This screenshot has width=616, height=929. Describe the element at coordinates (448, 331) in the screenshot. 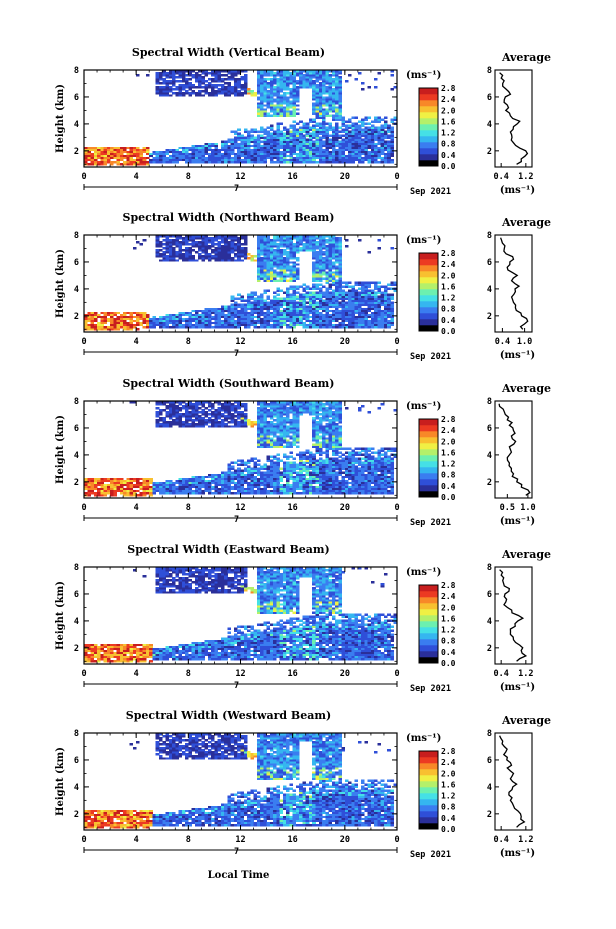

I see `colorbar-tick-label: 0.0` at that location.